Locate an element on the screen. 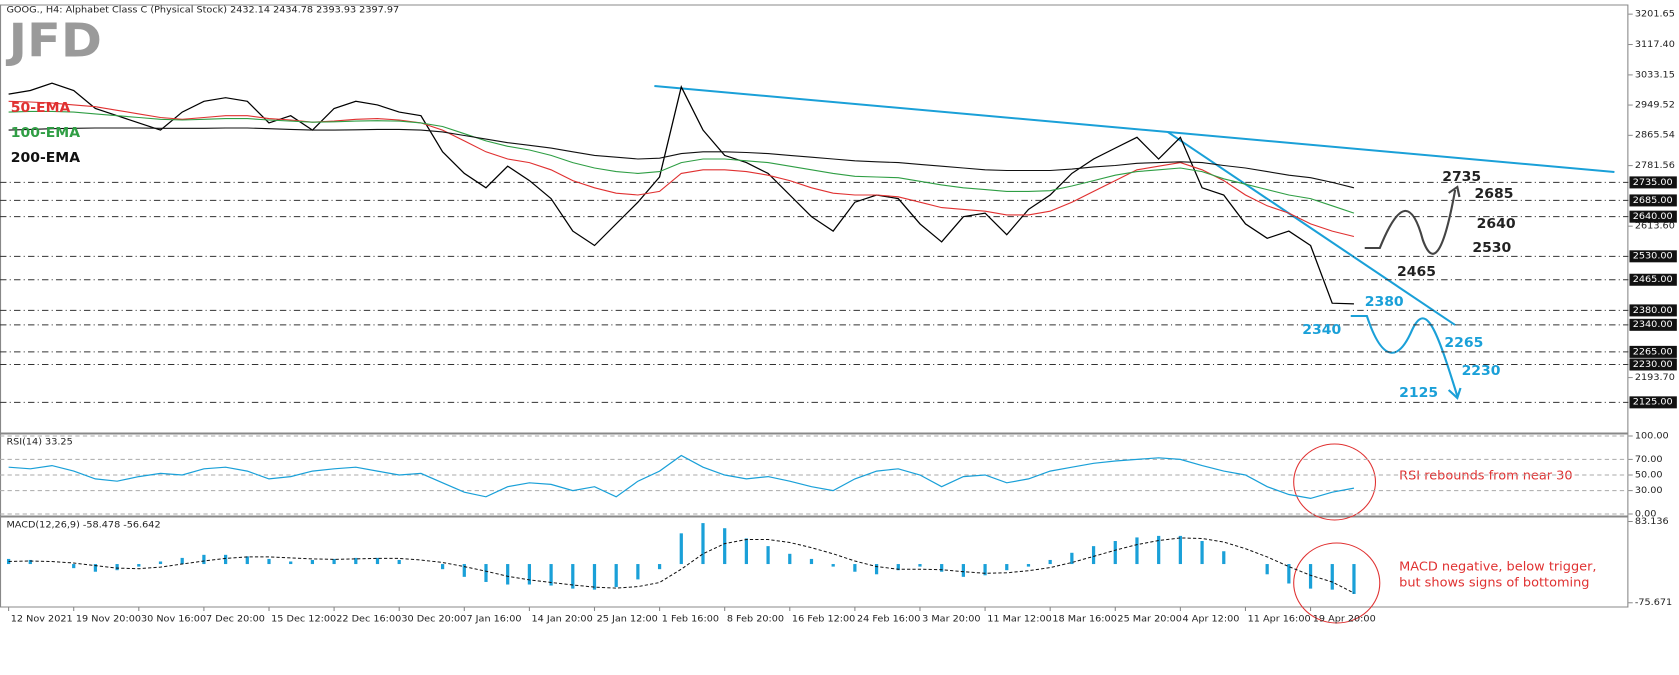 Image resolution: width=1679 pixels, height=675 pixels. level-label: 2340.00 is located at coordinates (1653, 325).